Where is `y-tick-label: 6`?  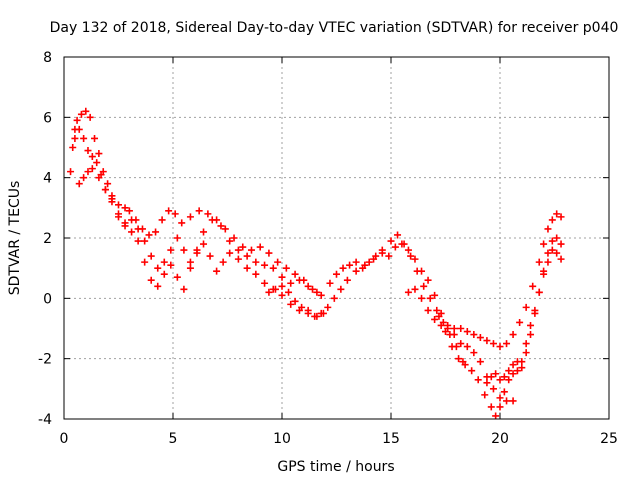
y-tick-label: 6 is located at coordinates (47, 118).